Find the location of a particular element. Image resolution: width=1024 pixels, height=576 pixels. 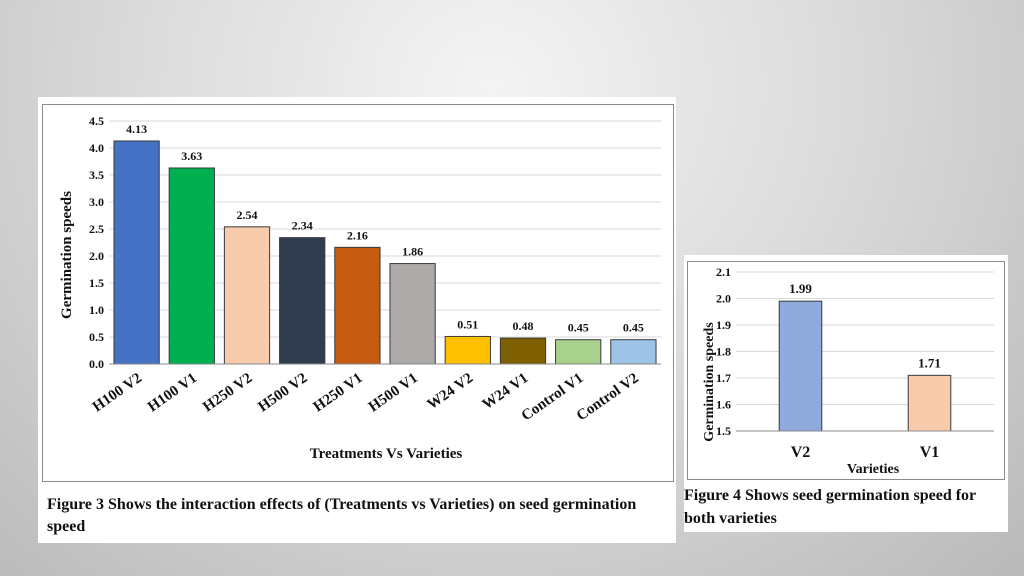

bar-control-v1 is located at coordinates (578, 352).